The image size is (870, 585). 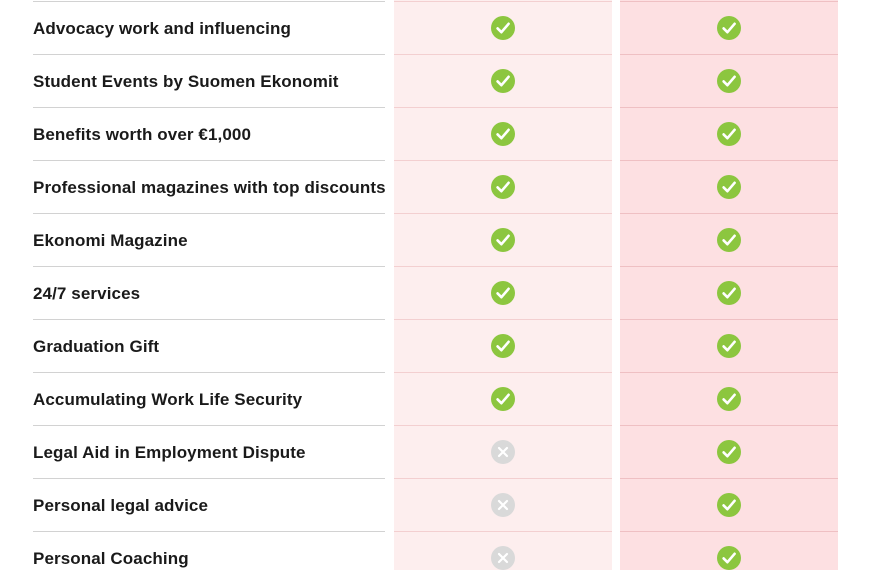 I want to click on table-row: Legal Aid in Employment Dispute, so click(x=435, y=452).